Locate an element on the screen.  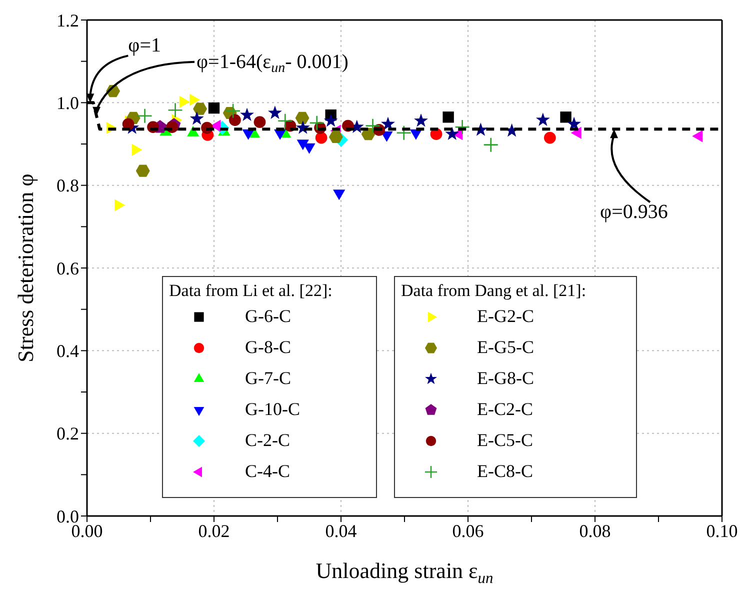
y-tick-label: 0.6 is located at coordinates (67, 268).